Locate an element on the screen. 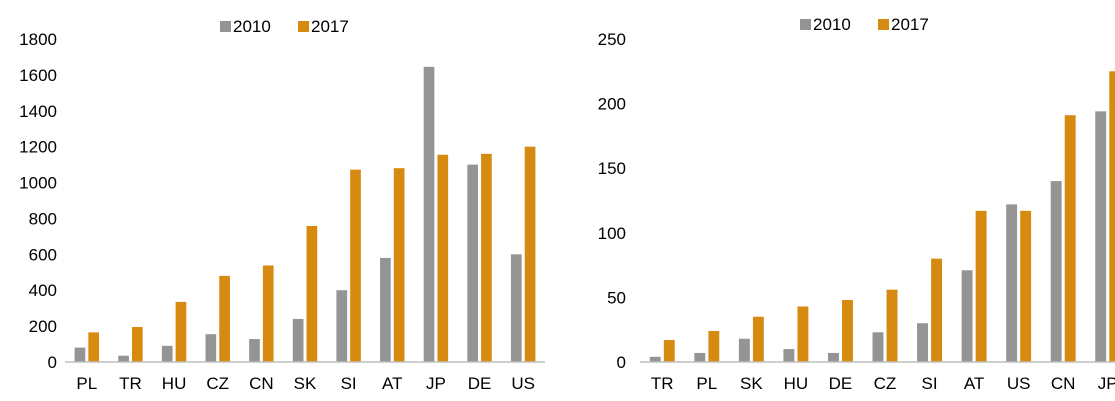 The image size is (1115, 401). y-tick-label: 1400 is located at coordinates (38, 111).